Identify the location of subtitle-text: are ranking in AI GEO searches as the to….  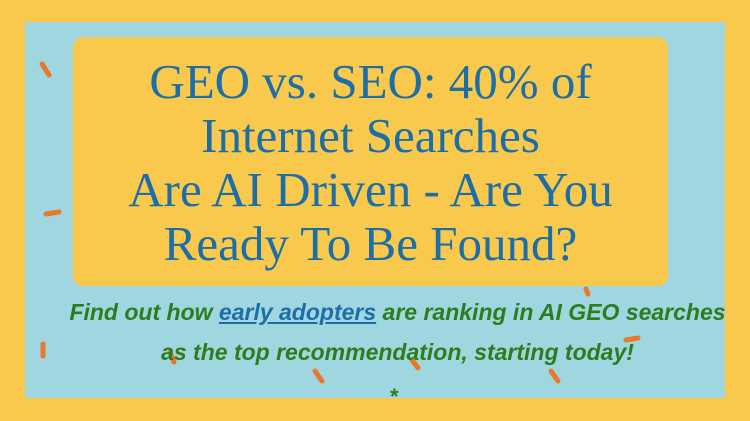
(443, 332).